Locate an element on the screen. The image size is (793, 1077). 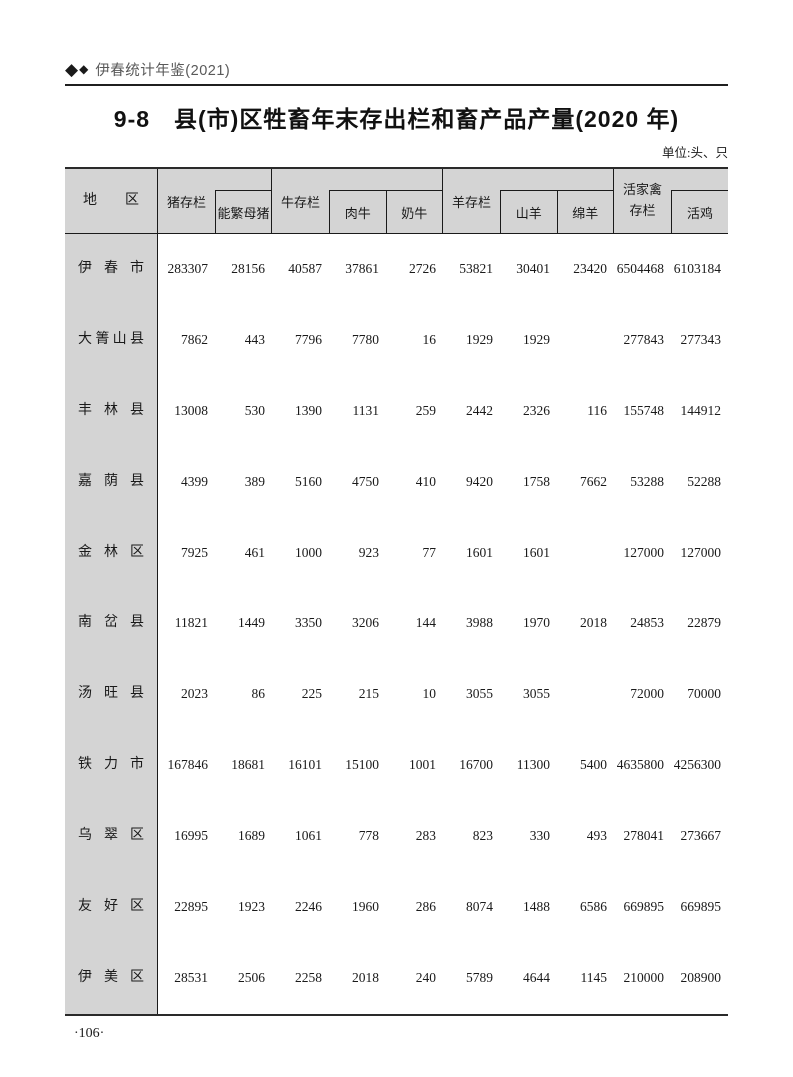
value-cell: 283307 is located at coordinates (188, 268).